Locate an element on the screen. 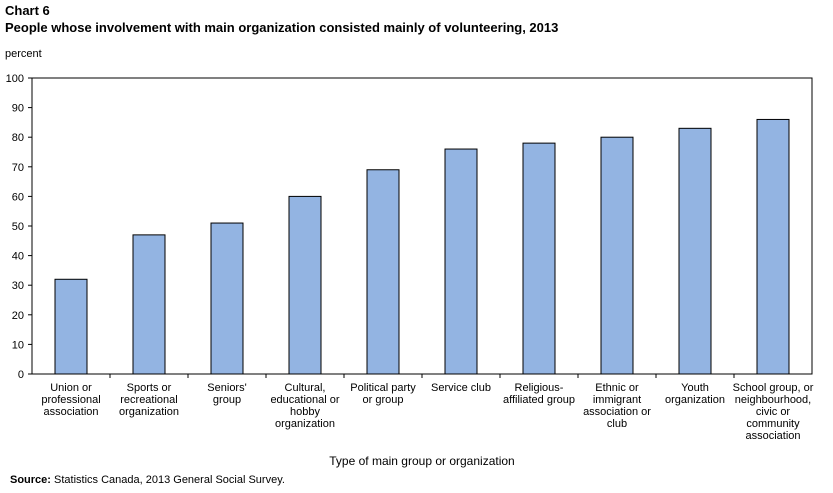 The image size is (833, 493). x-tick-label: recreational is located at coordinates (148, 400).